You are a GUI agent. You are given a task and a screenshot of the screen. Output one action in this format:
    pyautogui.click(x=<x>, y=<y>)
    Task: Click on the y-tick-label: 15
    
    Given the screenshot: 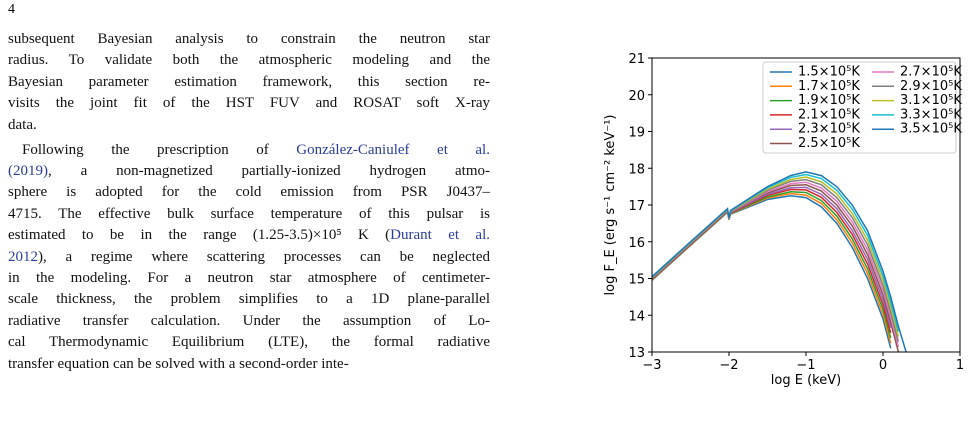 What is the action you would take?
    pyautogui.click(x=636, y=280)
    